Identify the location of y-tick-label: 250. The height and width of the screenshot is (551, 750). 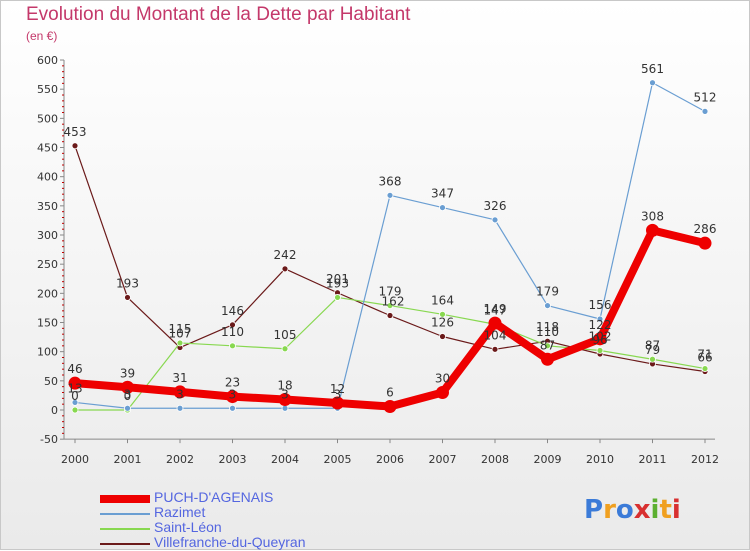
(47, 264).